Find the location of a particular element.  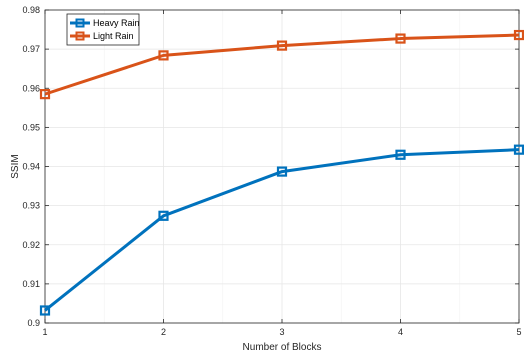

x-tick-label: 4 is located at coordinates (400, 332).